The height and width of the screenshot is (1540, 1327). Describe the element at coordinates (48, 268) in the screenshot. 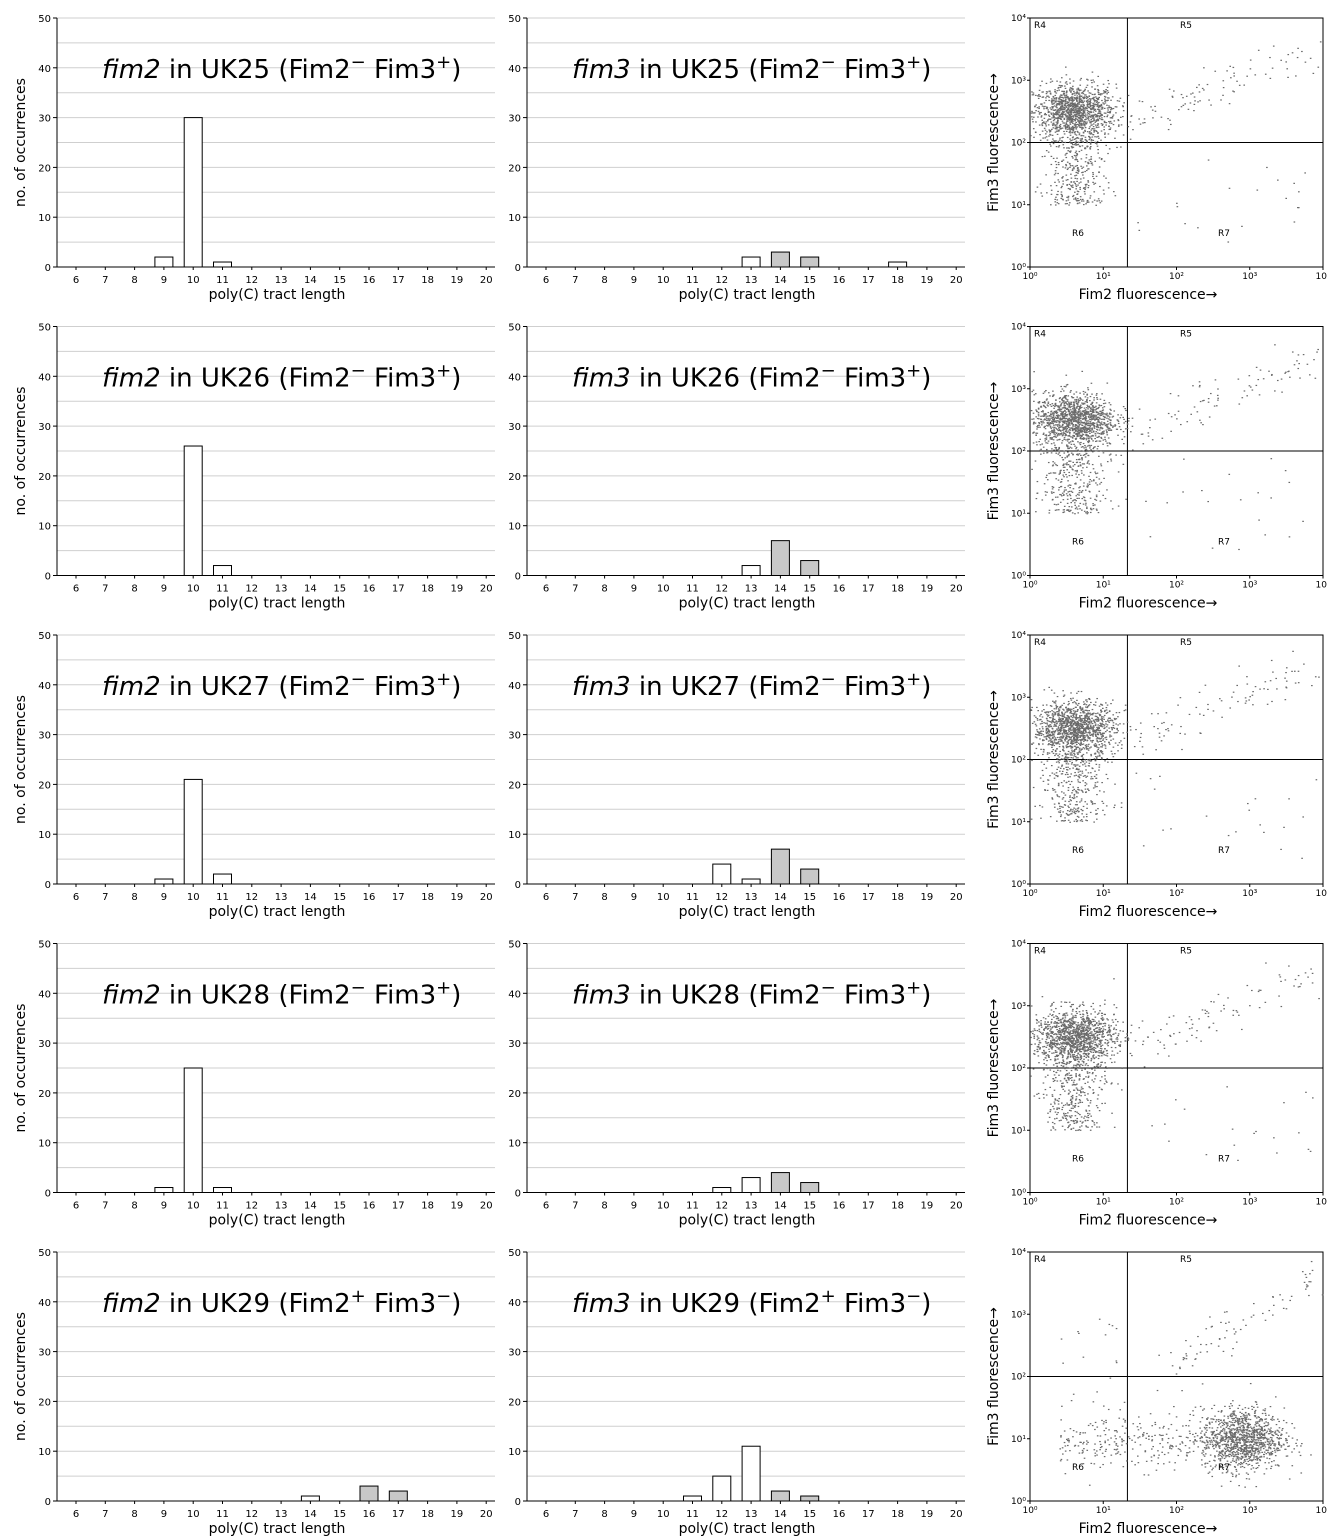

I see `y-tick-label: 0` at that location.